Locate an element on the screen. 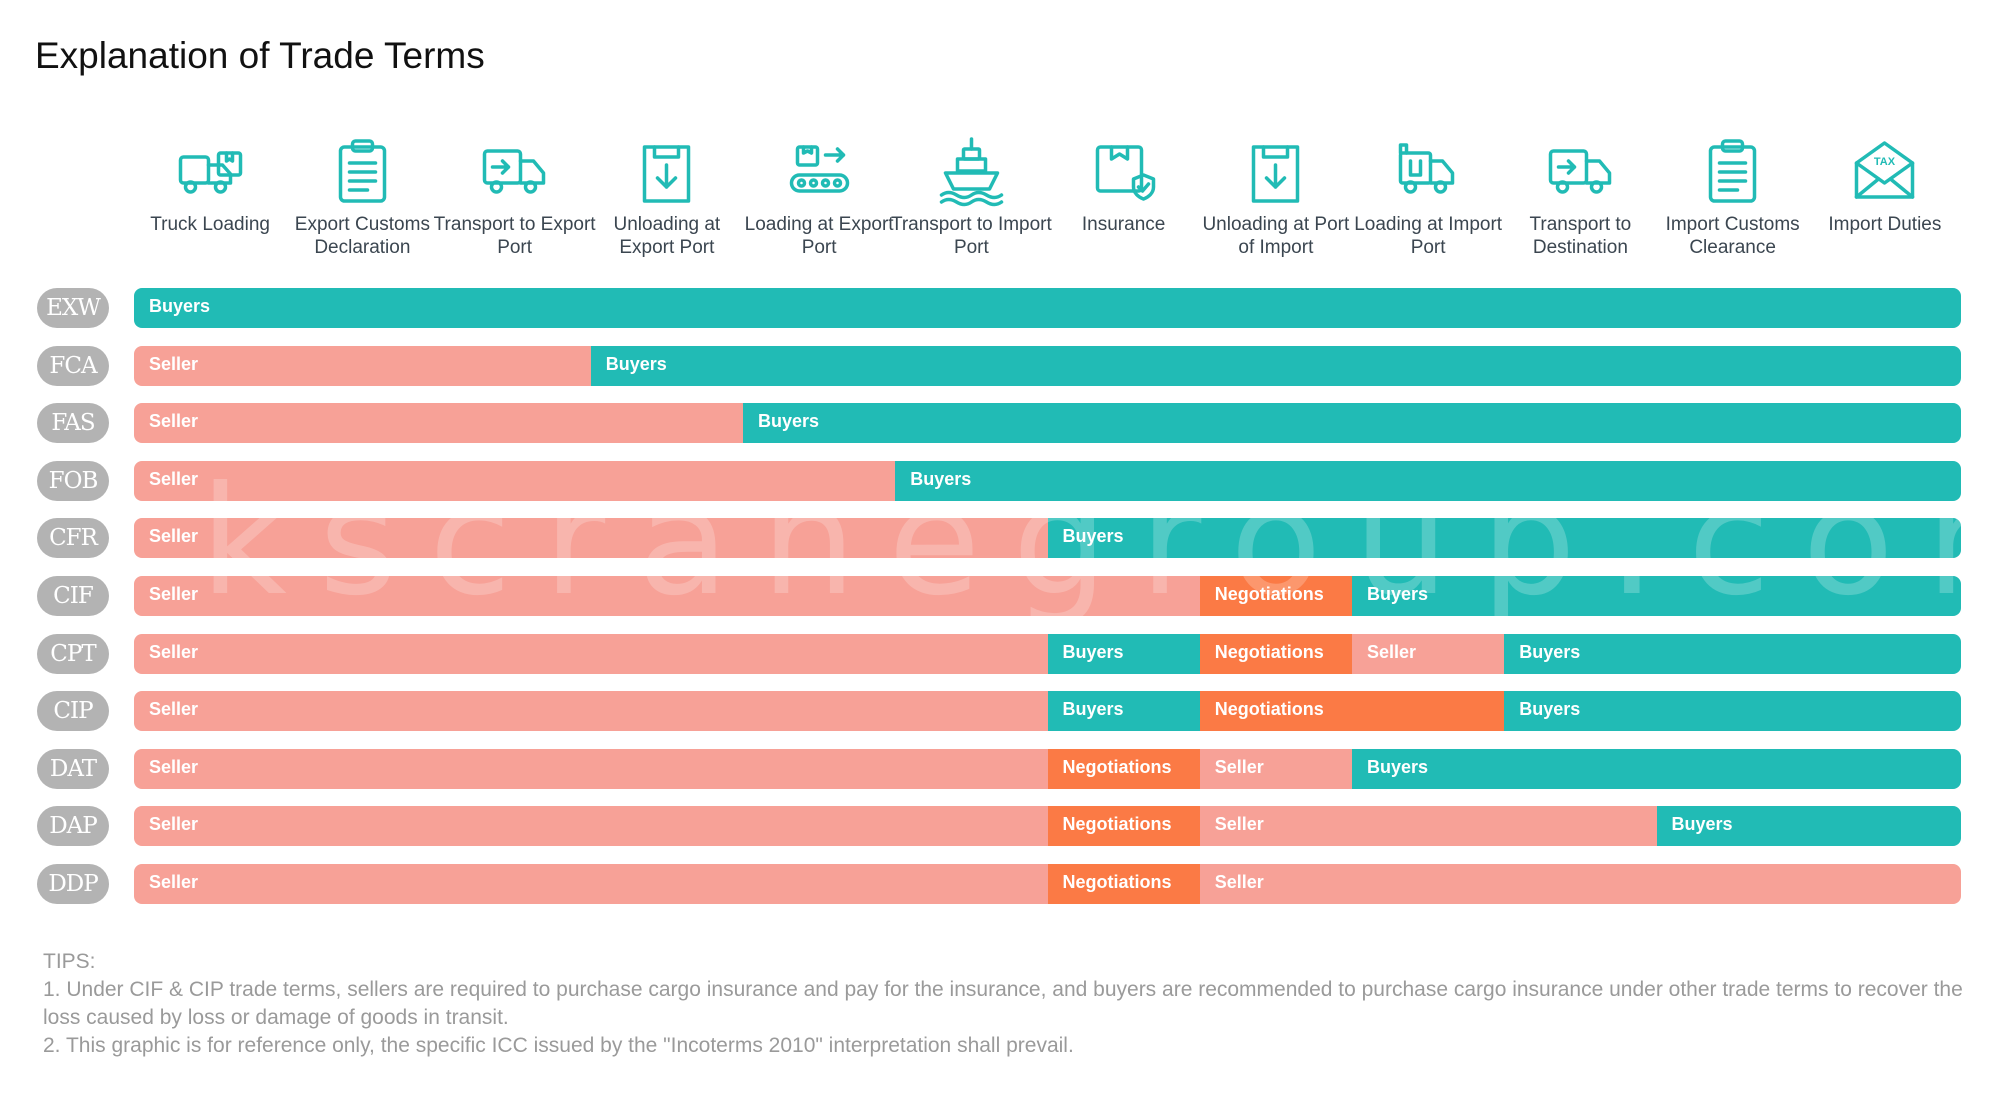 The height and width of the screenshot is (1105, 2000). stage-label: Unloading at Export Port is located at coordinates (667, 236).